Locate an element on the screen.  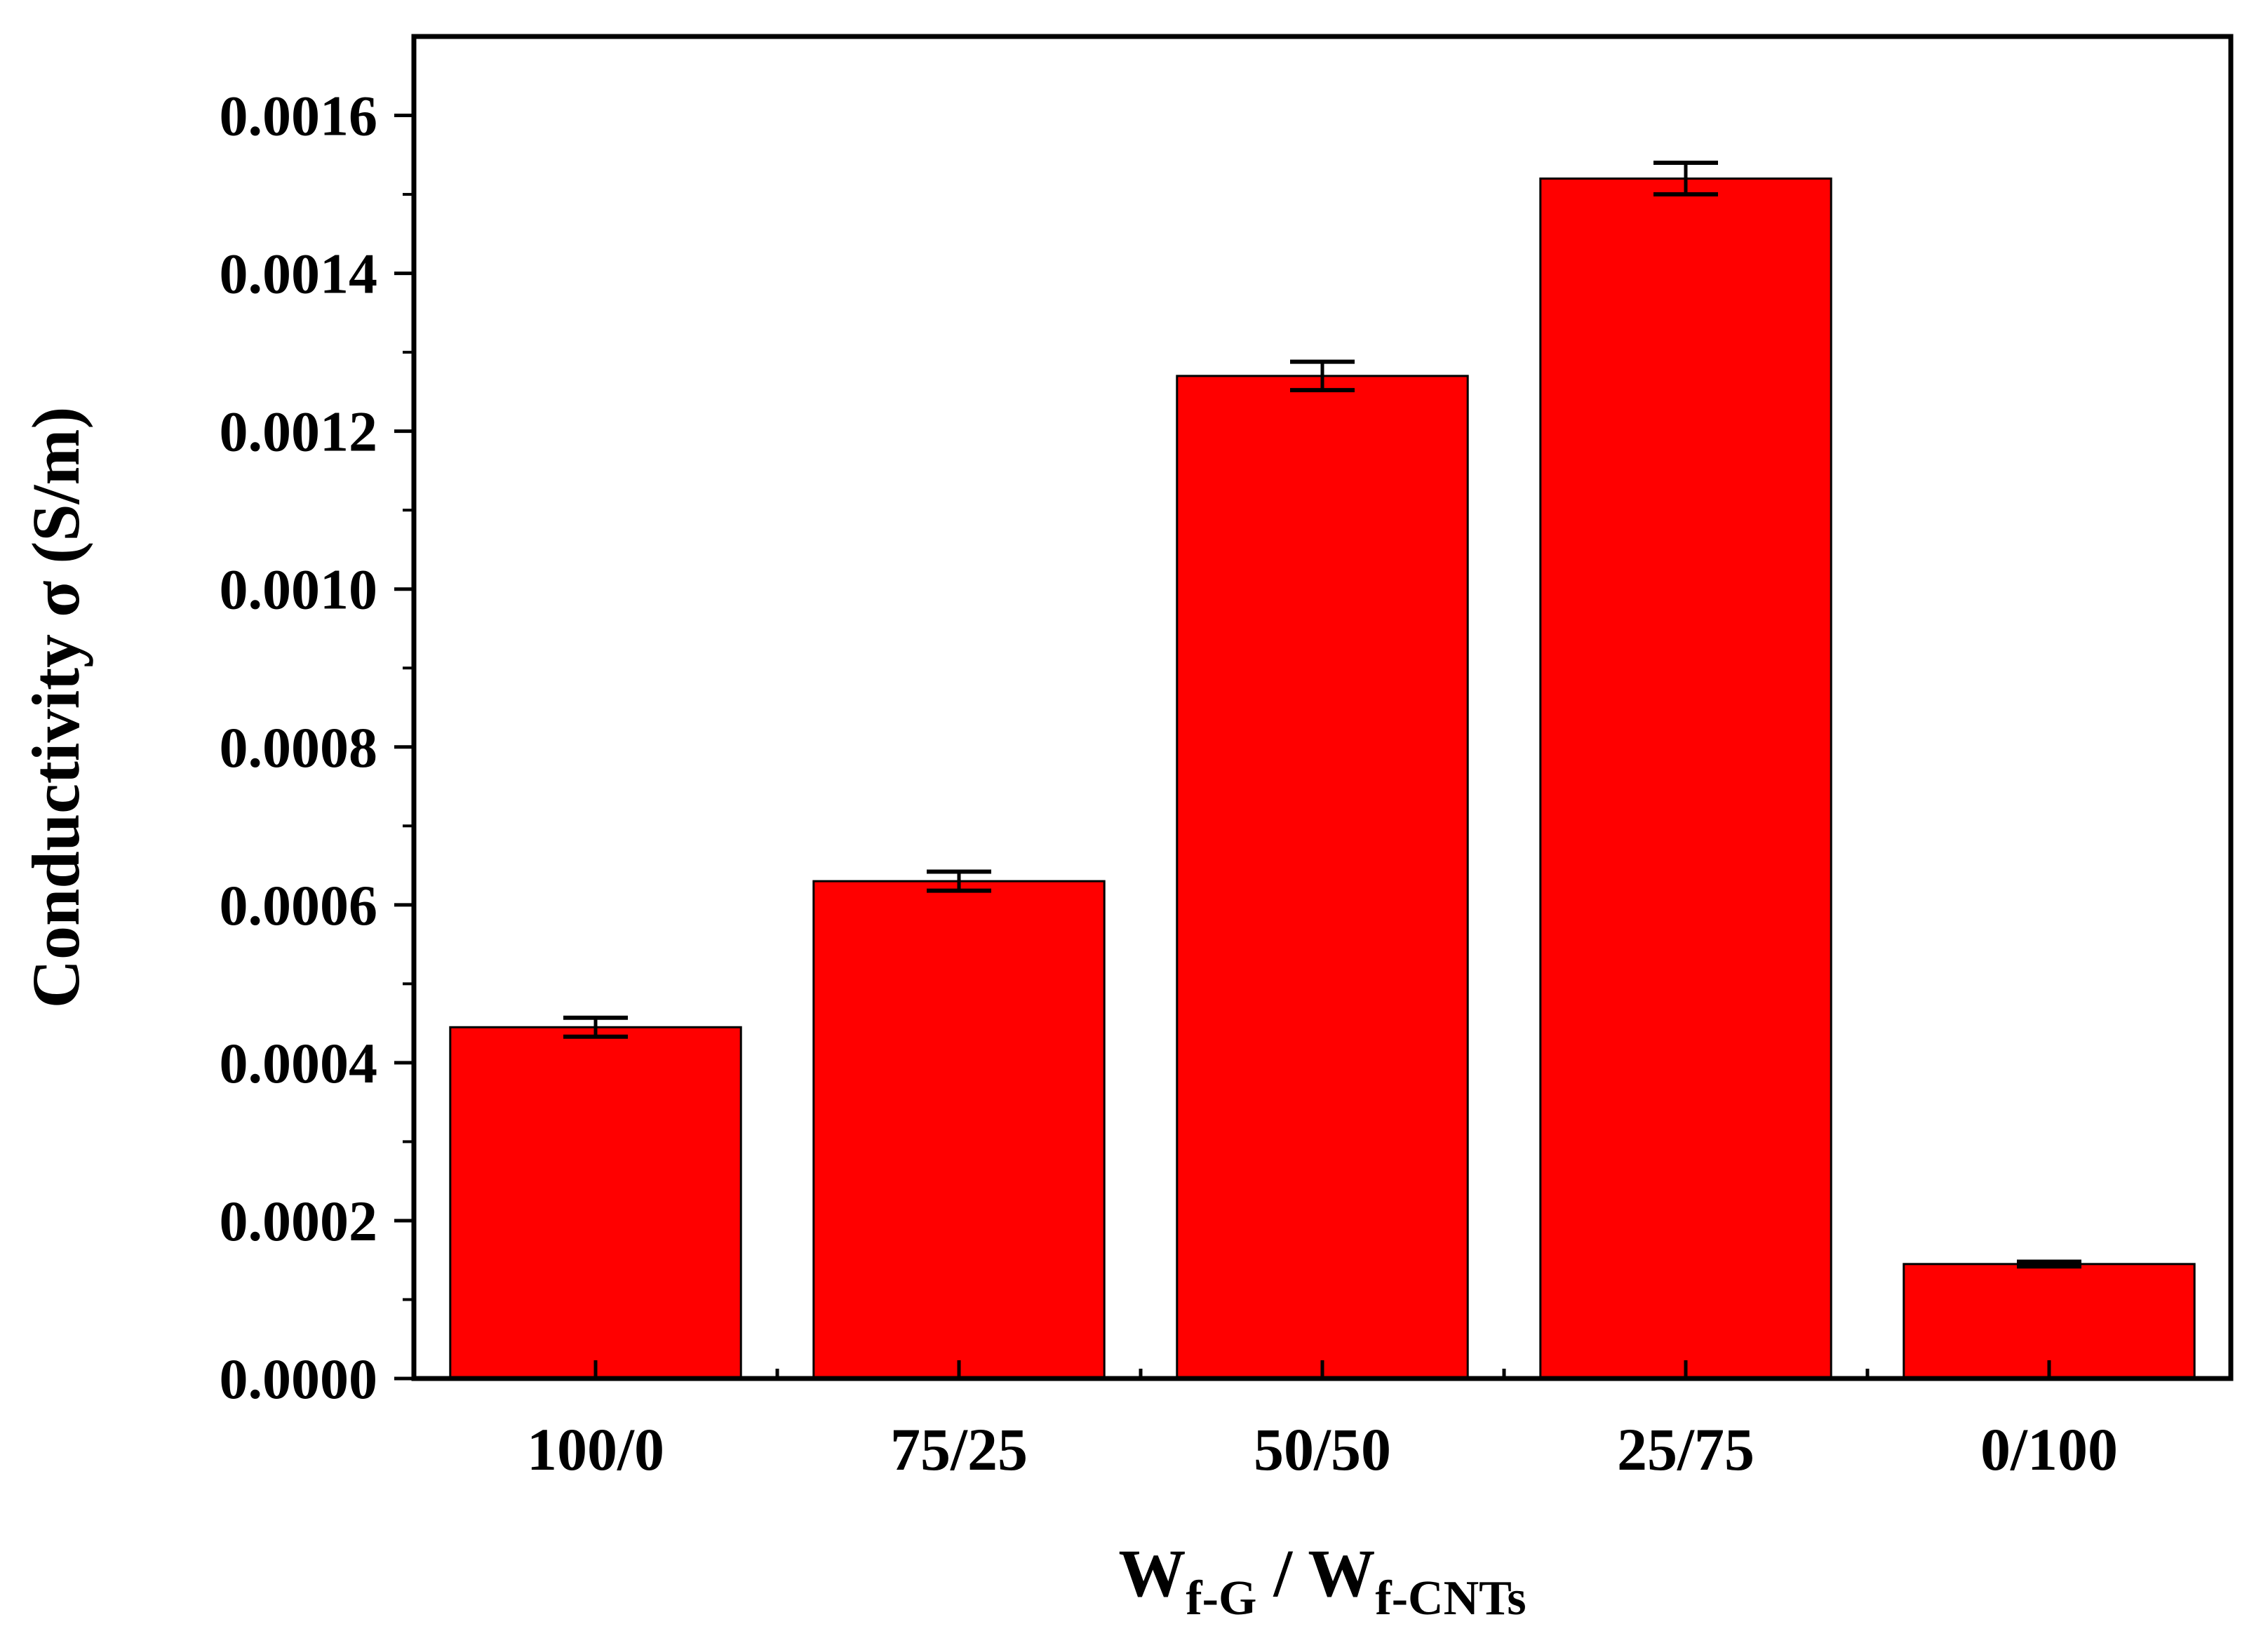
x-axis-title-w1: W is located at coordinates (1152, 1573).